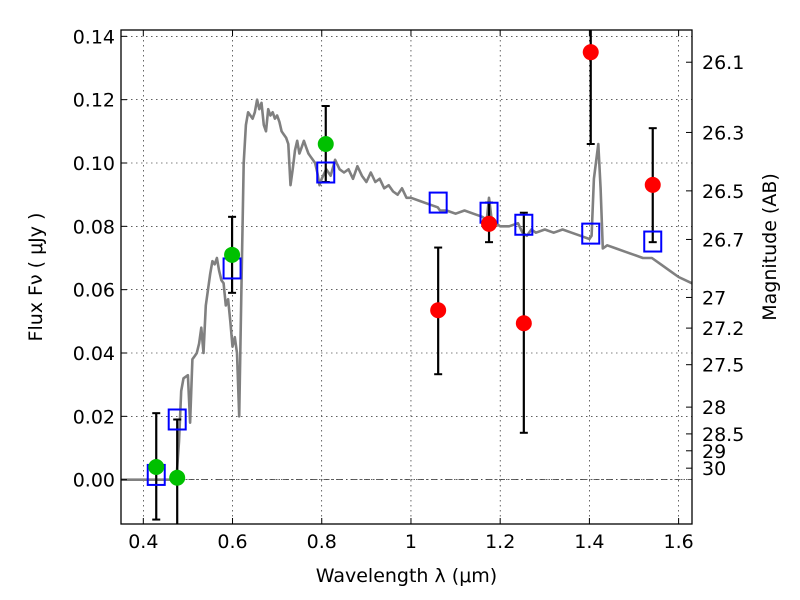 The height and width of the screenshot is (600, 800). Describe the element at coordinates (411, 542) in the screenshot. I see `x-tick-label: 1` at that location.